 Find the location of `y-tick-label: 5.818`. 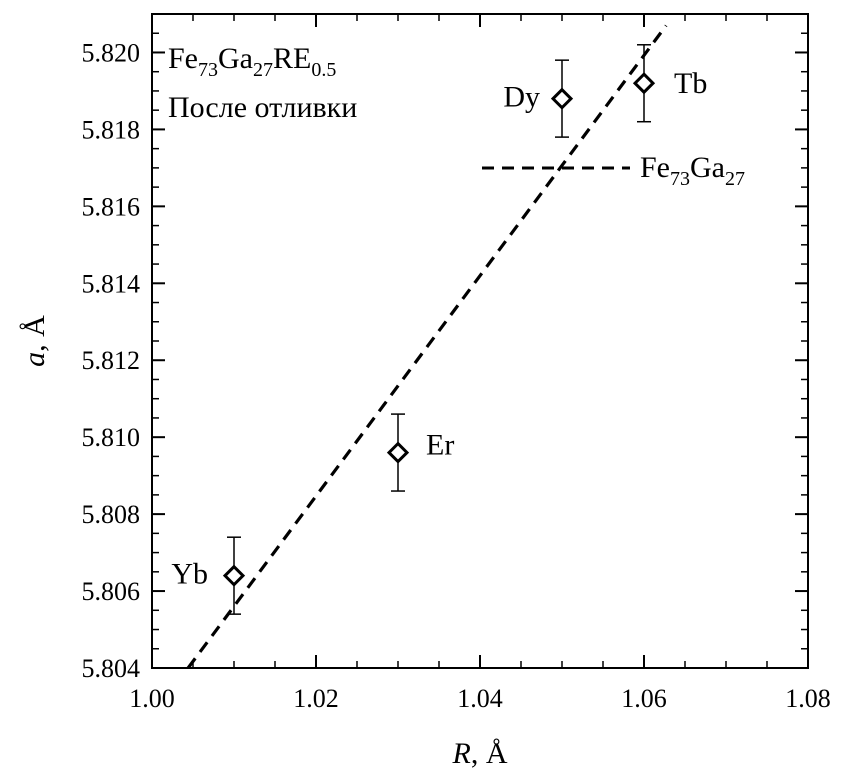

y-tick-label: 5.818 is located at coordinates (111, 129).